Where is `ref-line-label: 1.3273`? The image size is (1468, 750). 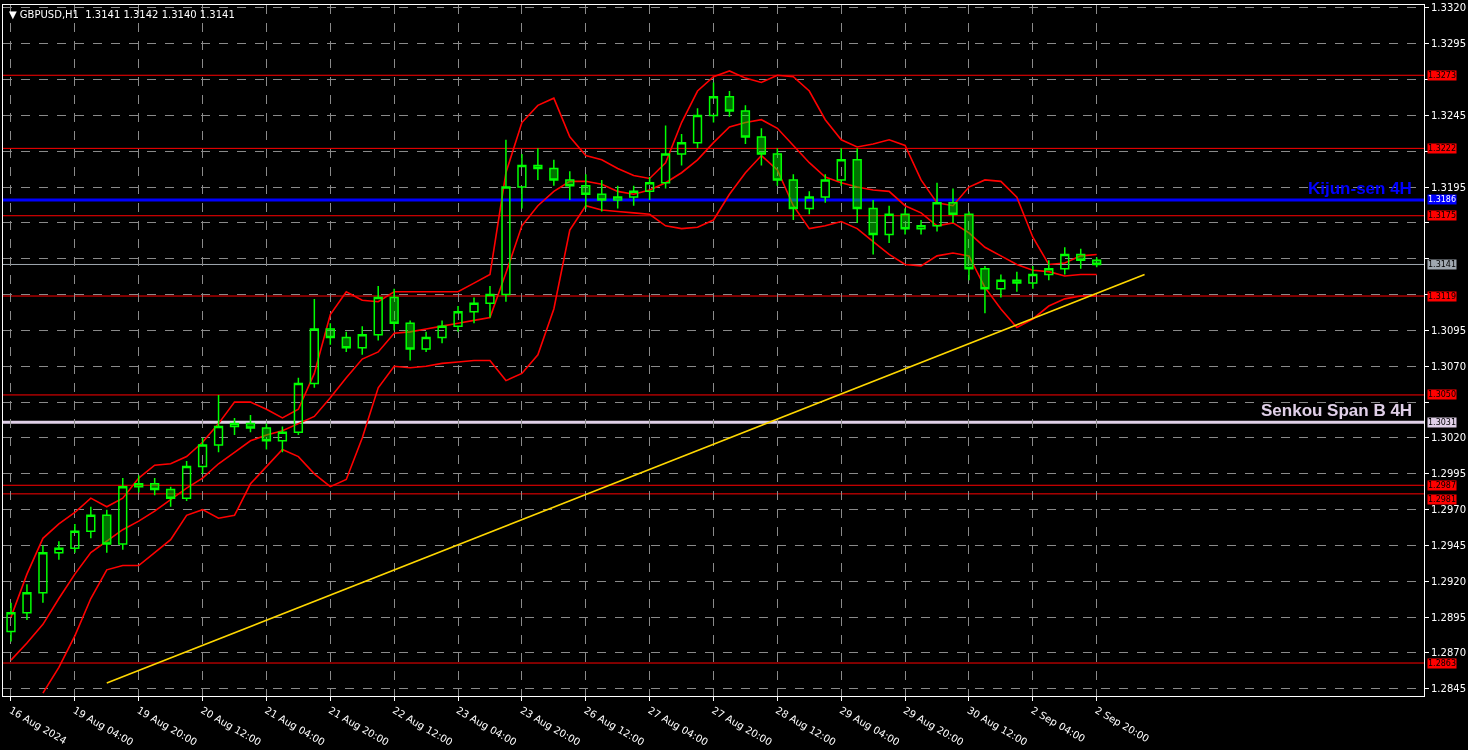
ref-line-label: 1.3273 is located at coordinates (1442, 75).